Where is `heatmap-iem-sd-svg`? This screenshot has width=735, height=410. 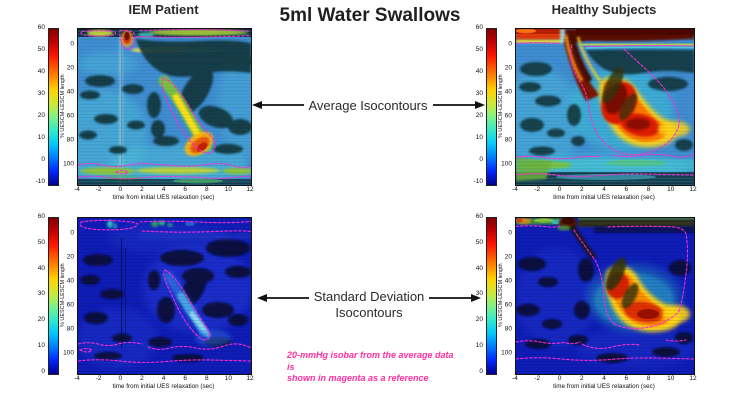 heatmap-iem-sd-svg is located at coordinates (164, 296).